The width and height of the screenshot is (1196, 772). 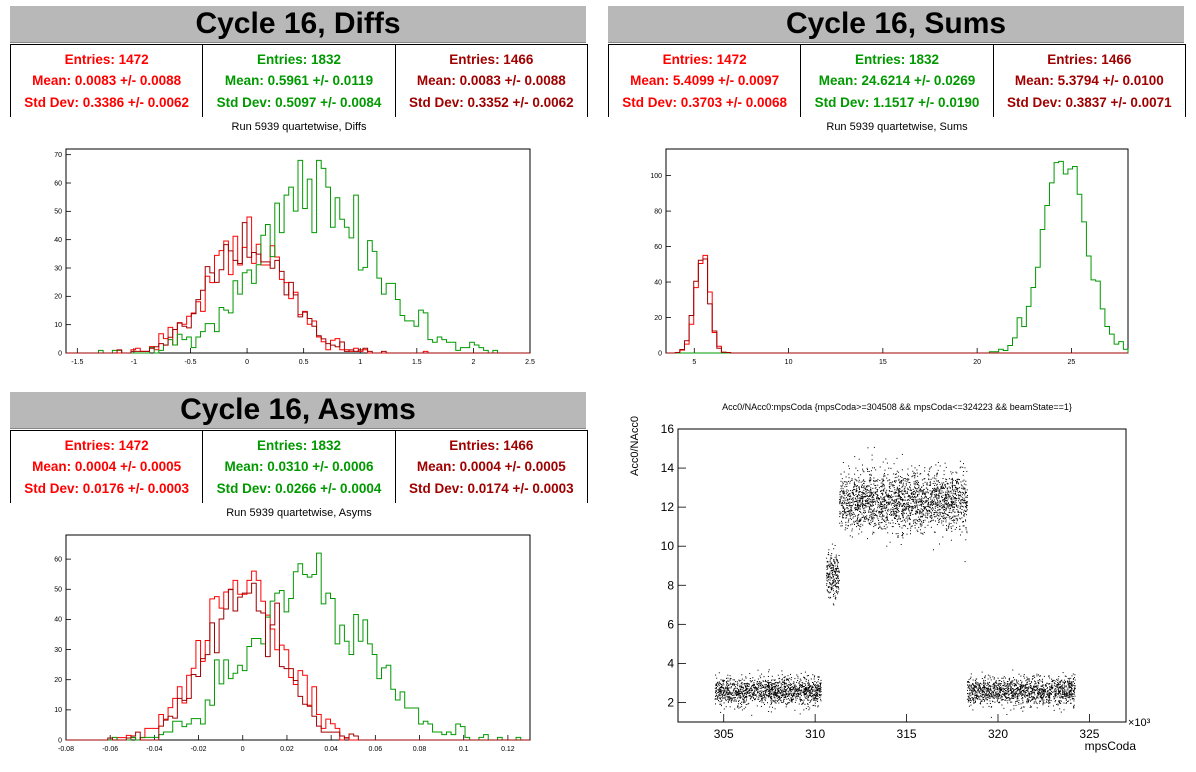 What do you see at coordinates (376, 749) in the screenshot?
I see `x-tick-label: 0.06` at bounding box center [376, 749].